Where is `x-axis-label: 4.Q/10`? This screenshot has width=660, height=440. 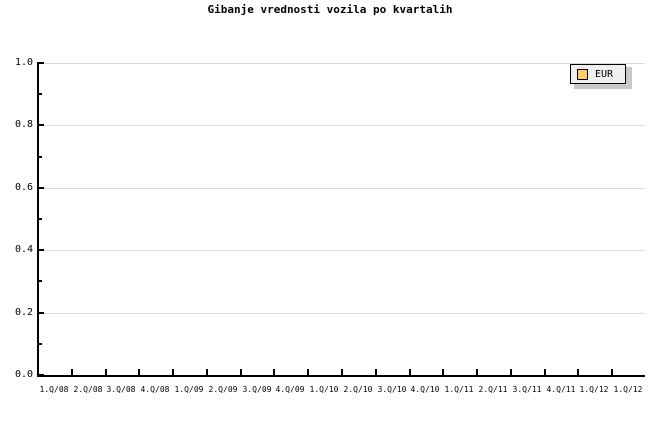 x-axis-label: 4.Q/10 is located at coordinates (425, 389).